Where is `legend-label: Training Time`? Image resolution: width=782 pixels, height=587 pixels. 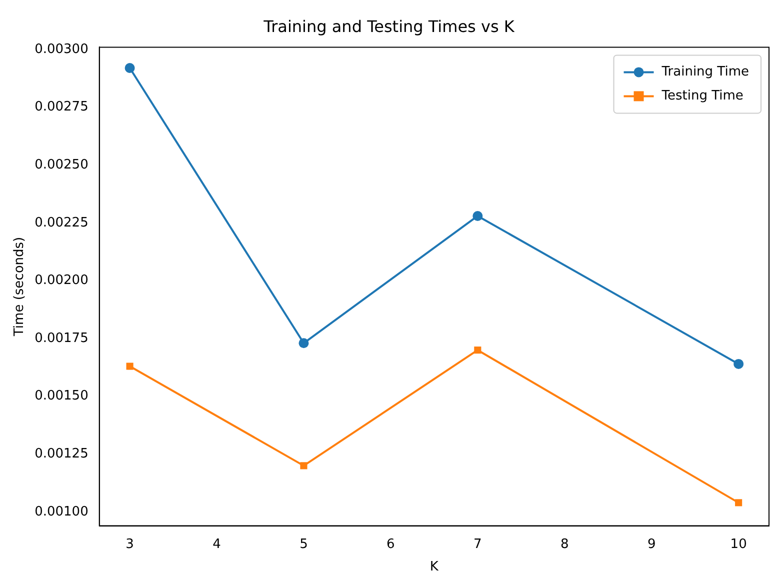 legend-label: Training Time is located at coordinates (705, 72).